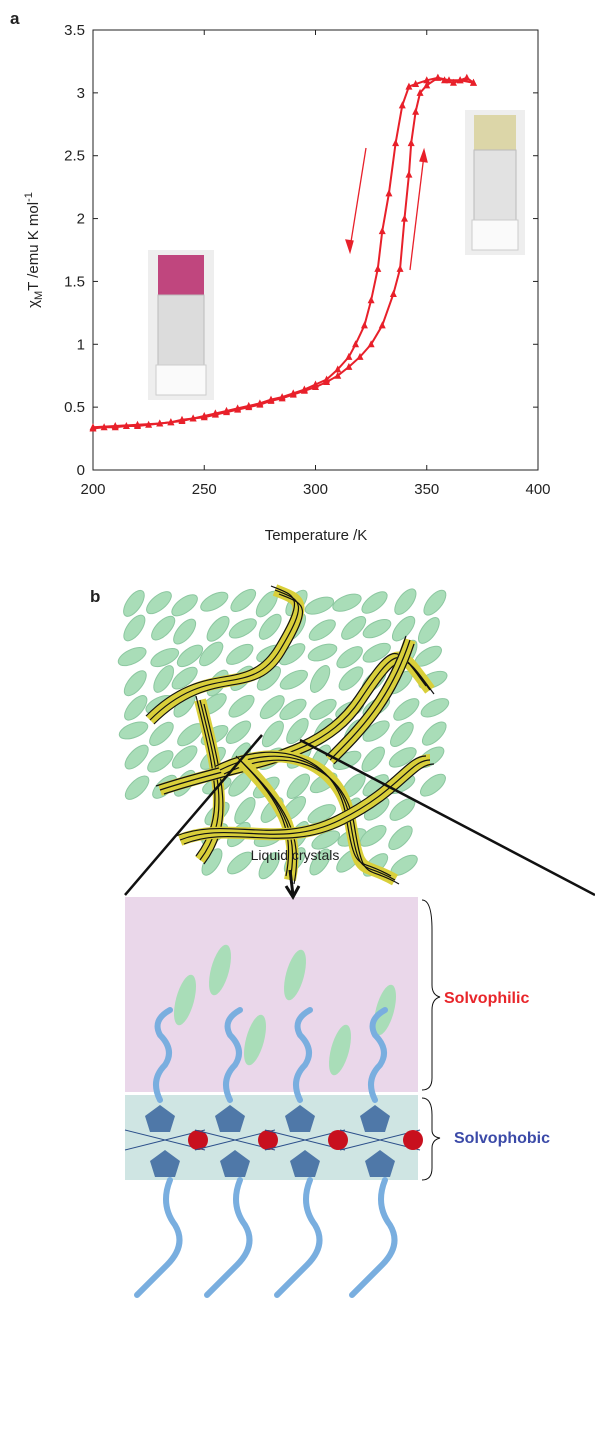 Image resolution: width=595 pixels, height=1454 pixels. I want to click on vial-hot, so click(495, 182).